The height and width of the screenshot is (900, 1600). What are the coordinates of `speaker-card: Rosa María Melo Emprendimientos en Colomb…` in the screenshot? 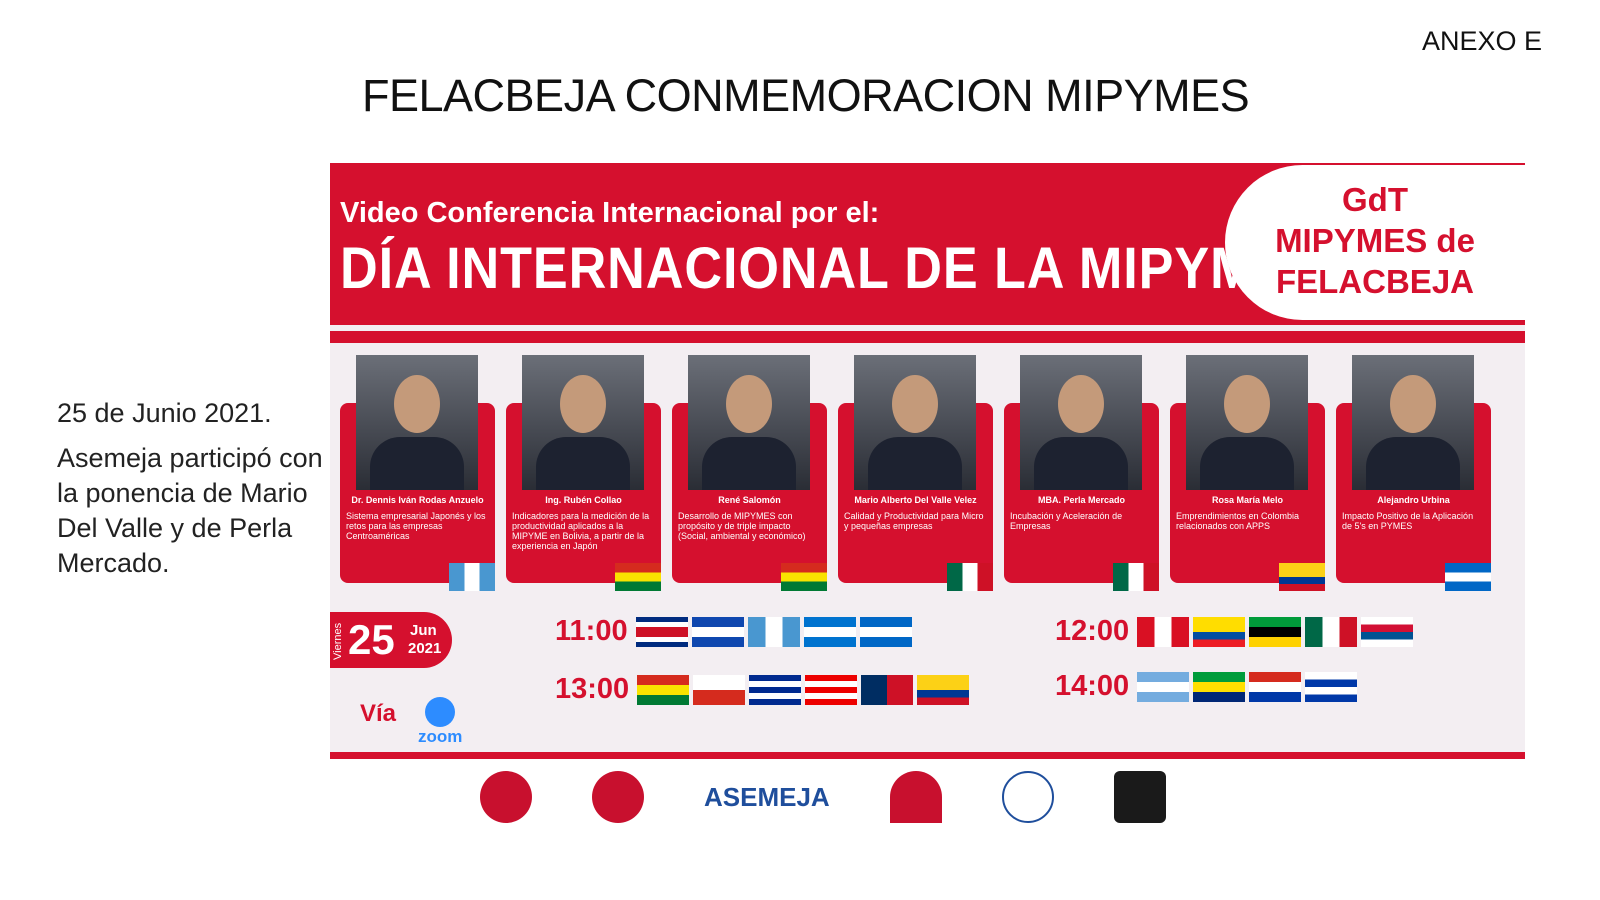 It's located at (1247, 473).